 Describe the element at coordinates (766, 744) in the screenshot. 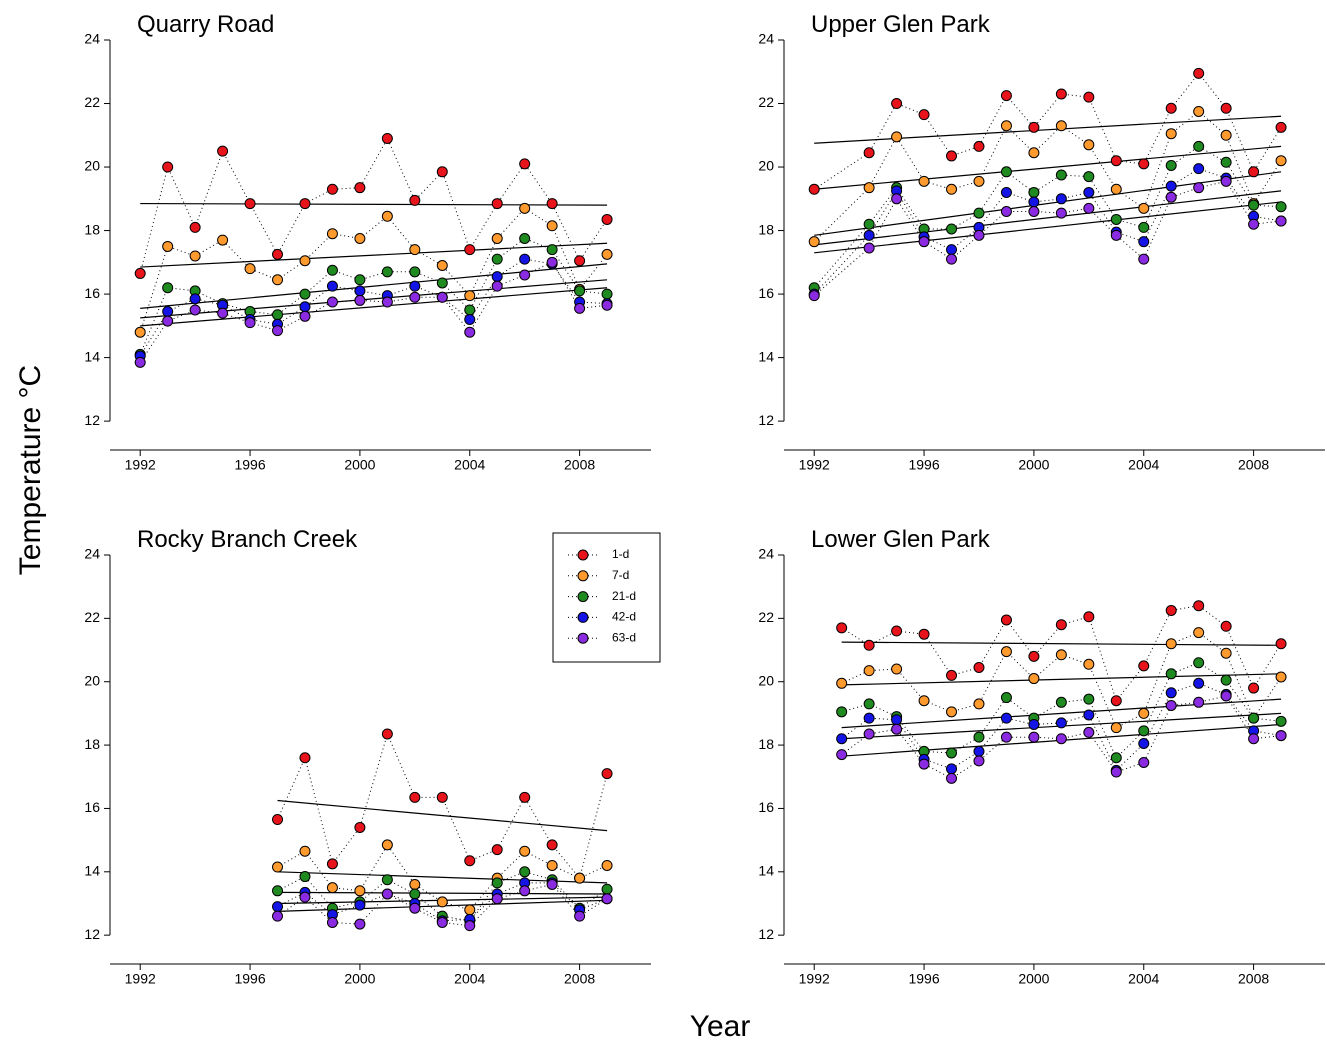

I see `y-tick-label: 18` at that location.